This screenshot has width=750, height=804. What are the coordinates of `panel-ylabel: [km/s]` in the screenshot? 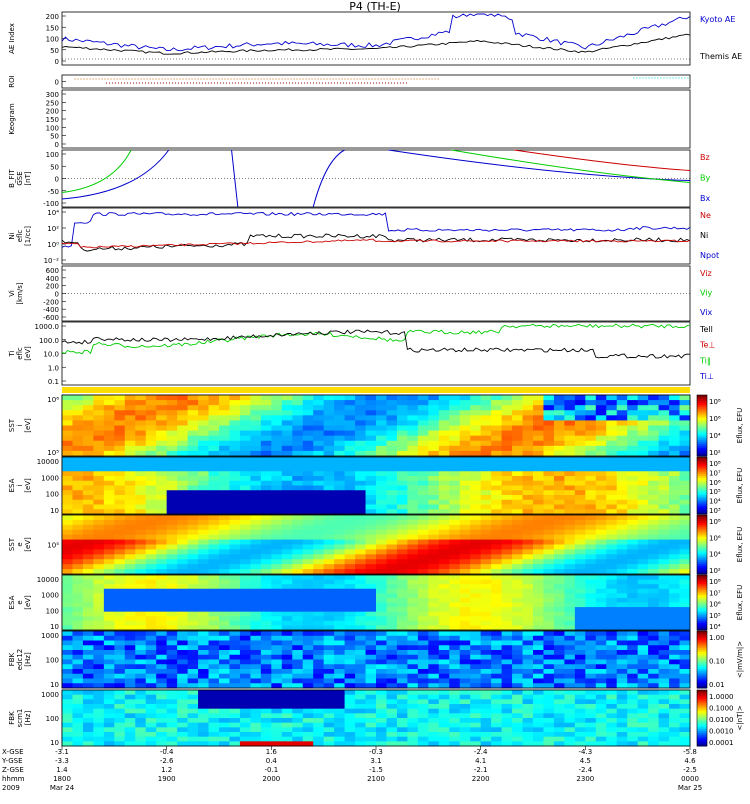 It's located at (20, 293).